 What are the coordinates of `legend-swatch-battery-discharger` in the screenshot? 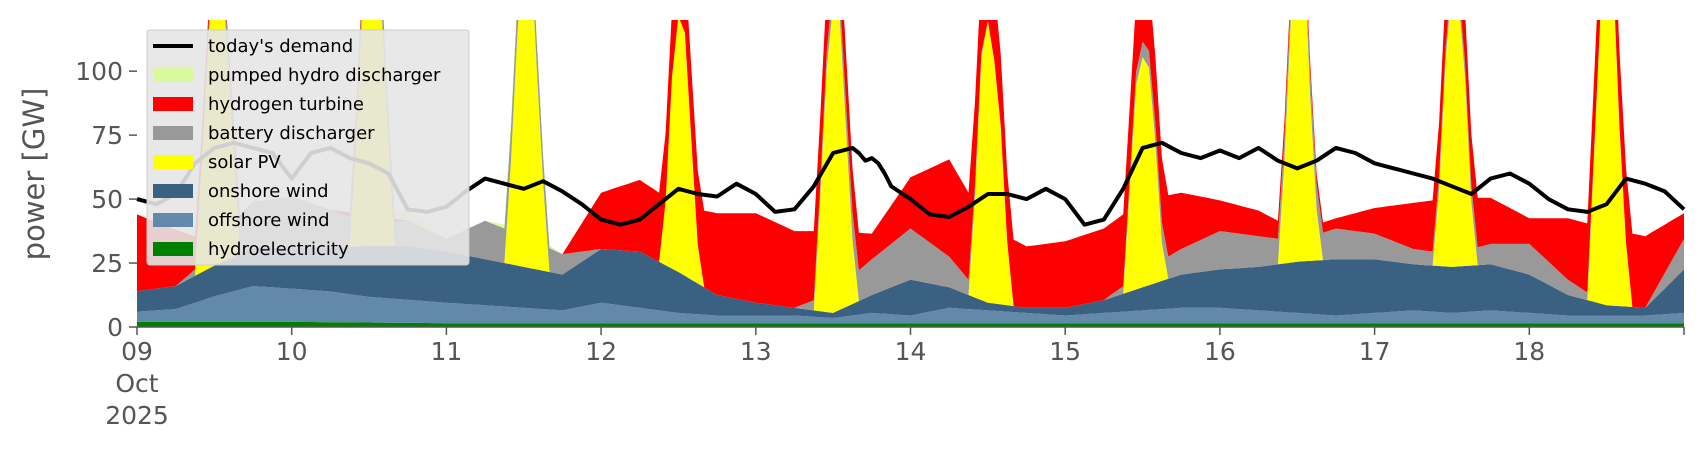 It's located at (173, 133).